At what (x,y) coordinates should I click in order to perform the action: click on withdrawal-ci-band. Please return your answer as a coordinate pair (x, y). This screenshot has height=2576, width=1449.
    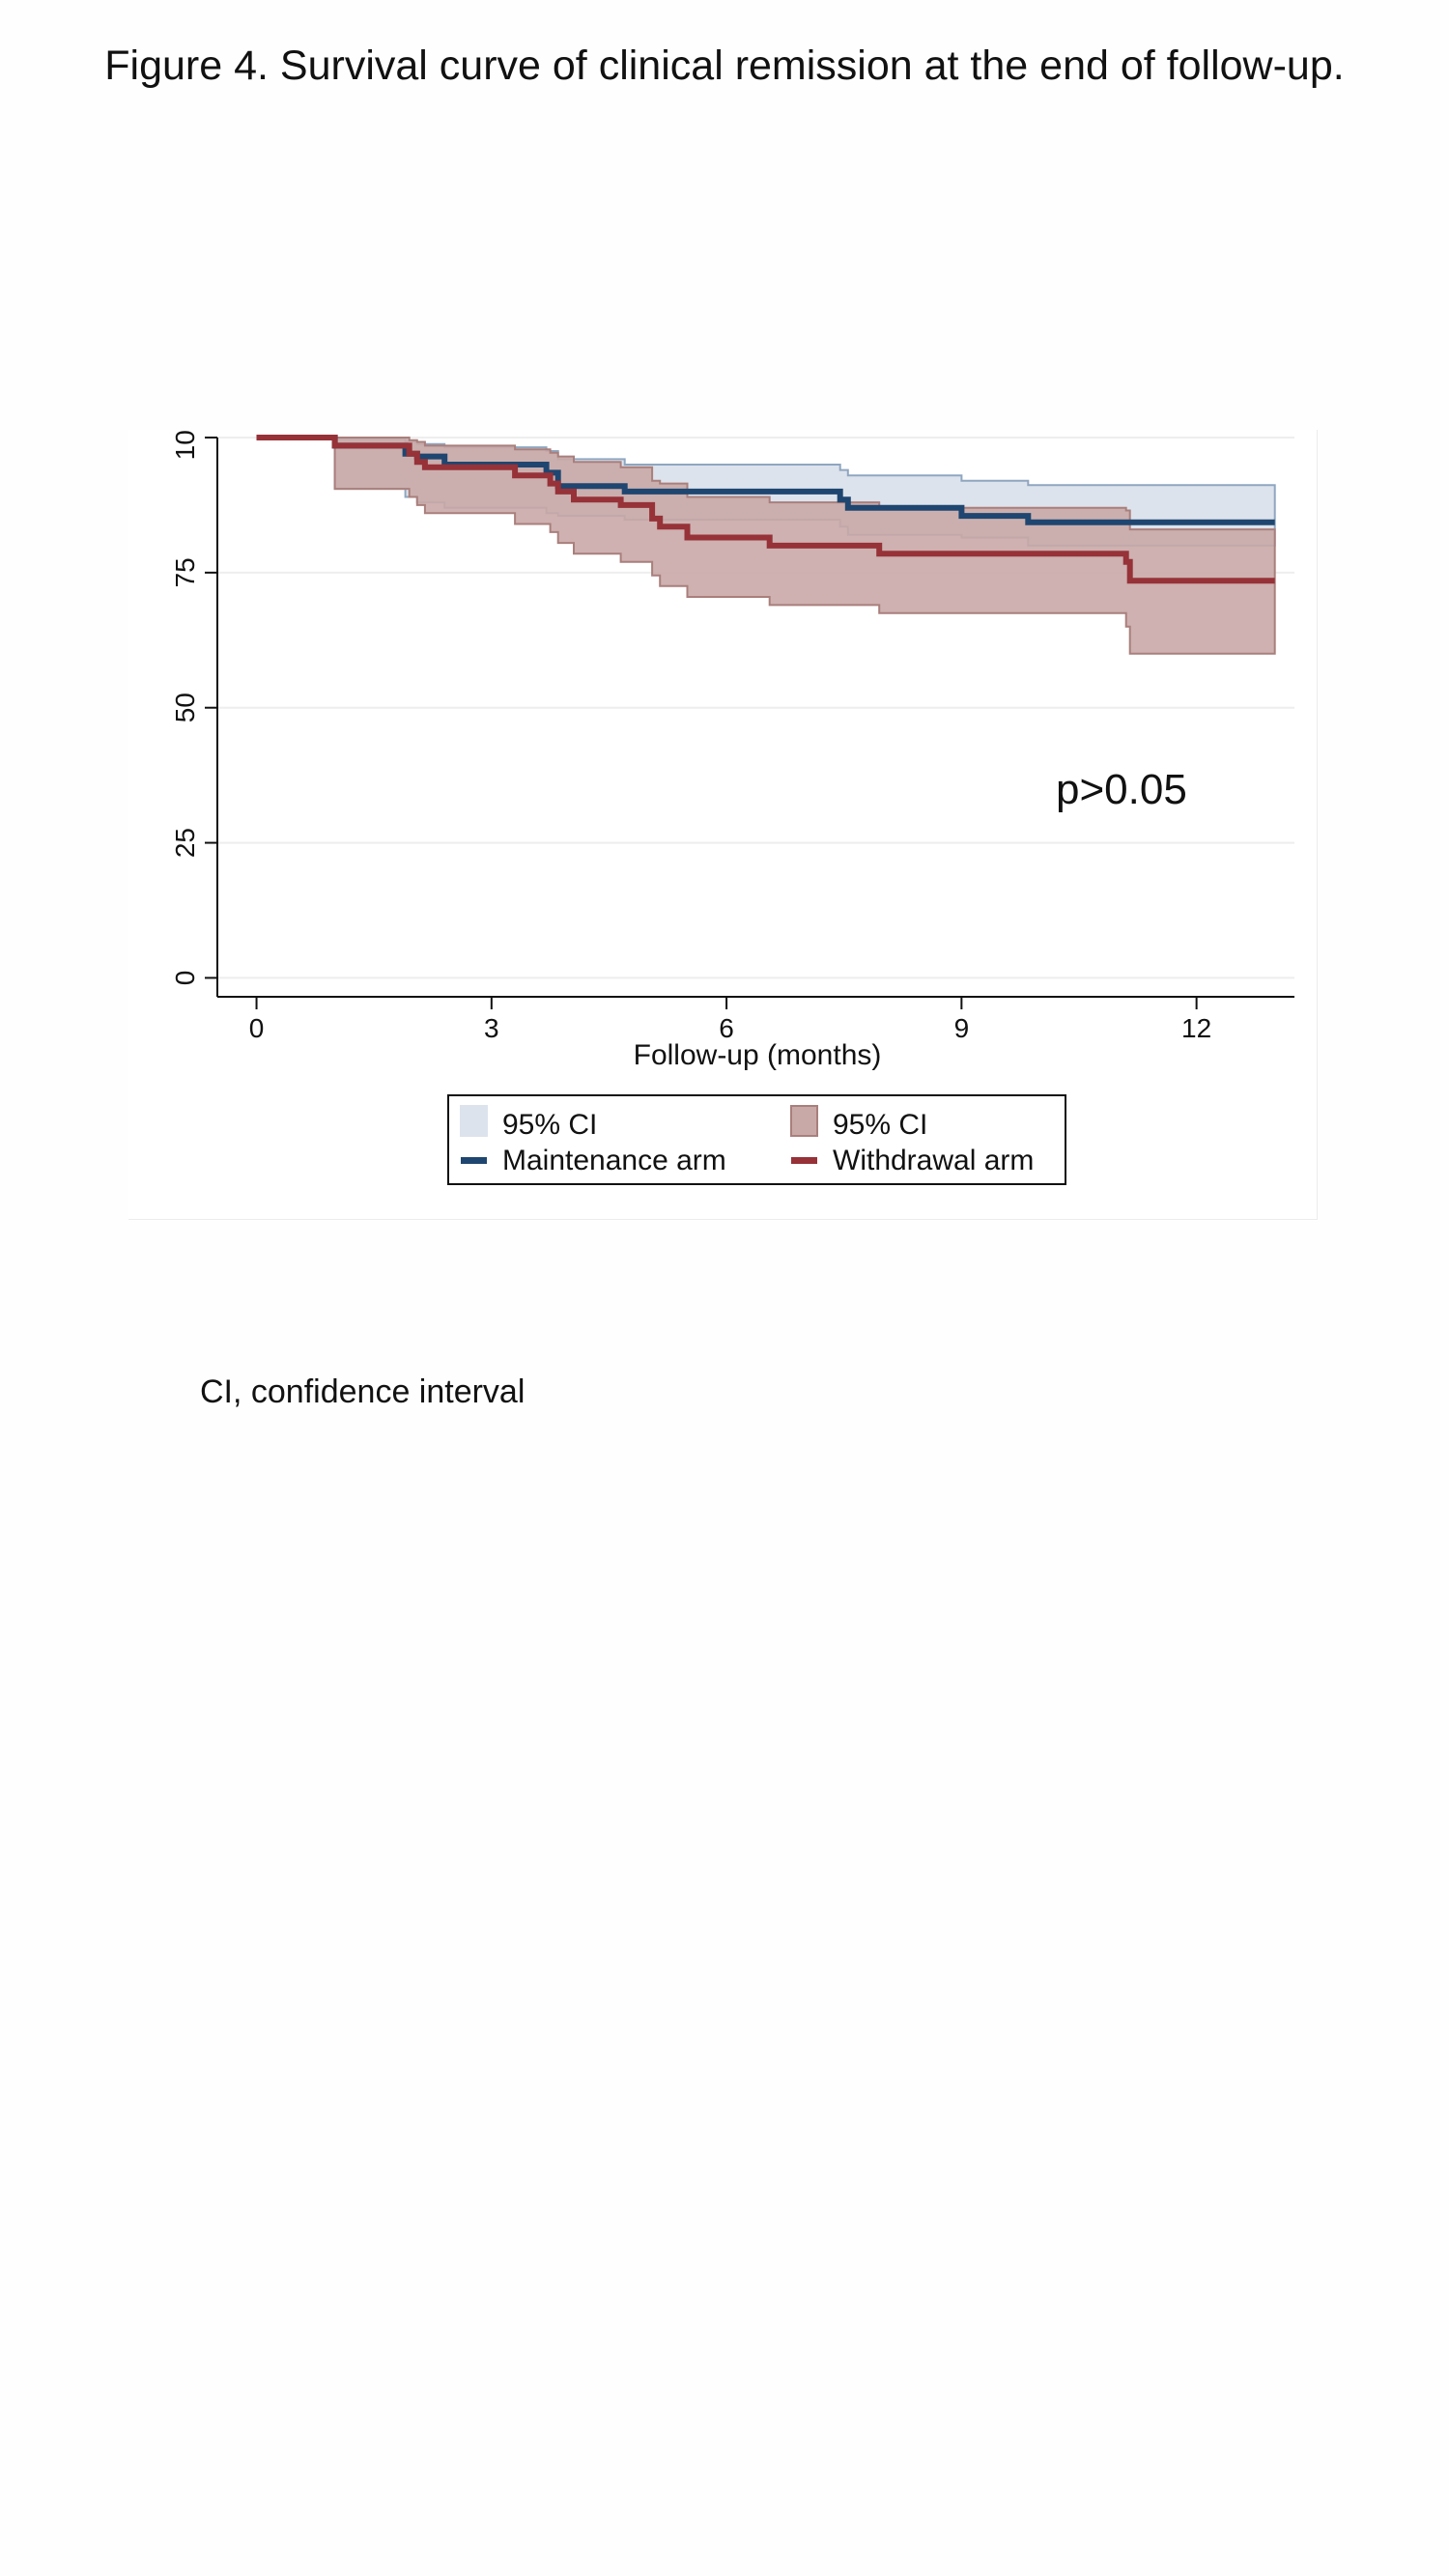
    Looking at the image, I should click on (766, 546).